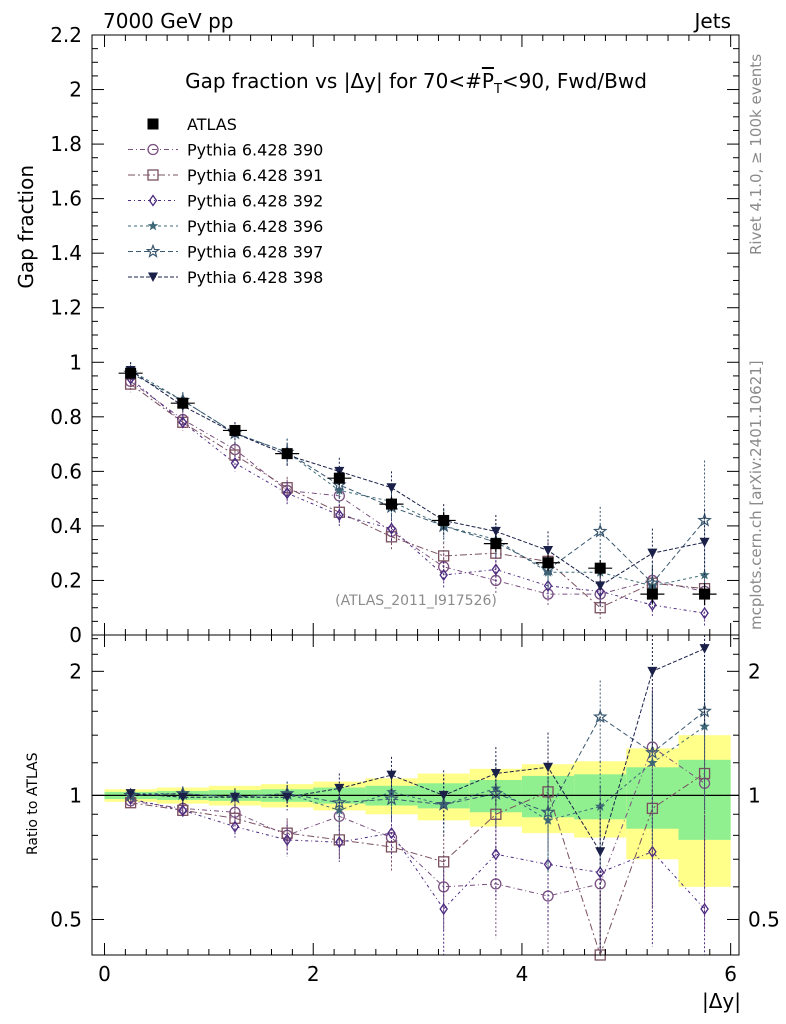  Describe the element at coordinates (756, 154) in the screenshot. I see `rivet-version-label: Rivet 4.1.0, ≥ 100k events` at that location.